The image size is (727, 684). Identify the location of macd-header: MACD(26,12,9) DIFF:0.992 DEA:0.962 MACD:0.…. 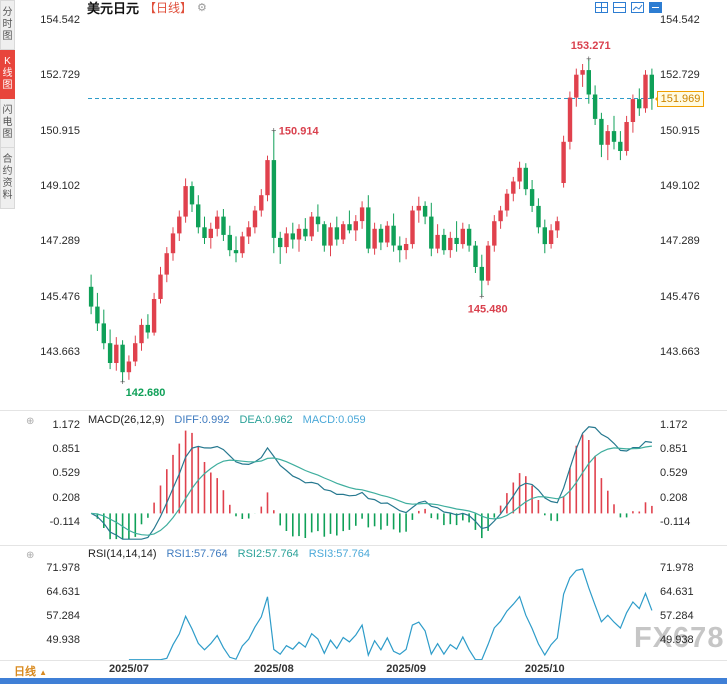
(227, 420).